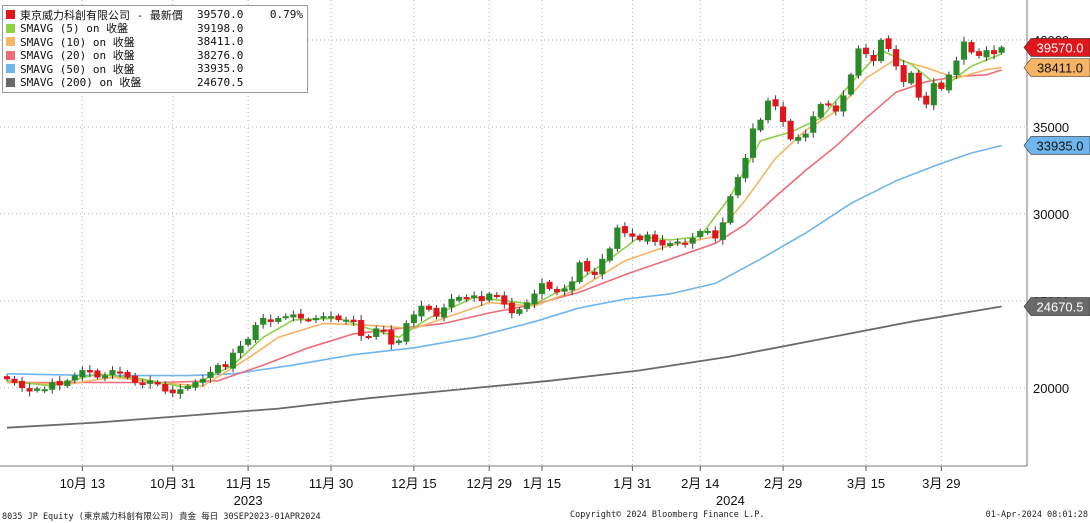 The width and height of the screenshot is (1090, 523). Describe the element at coordinates (700, 483) in the screenshot. I see `x-tick-label: 2月 14` at that location.